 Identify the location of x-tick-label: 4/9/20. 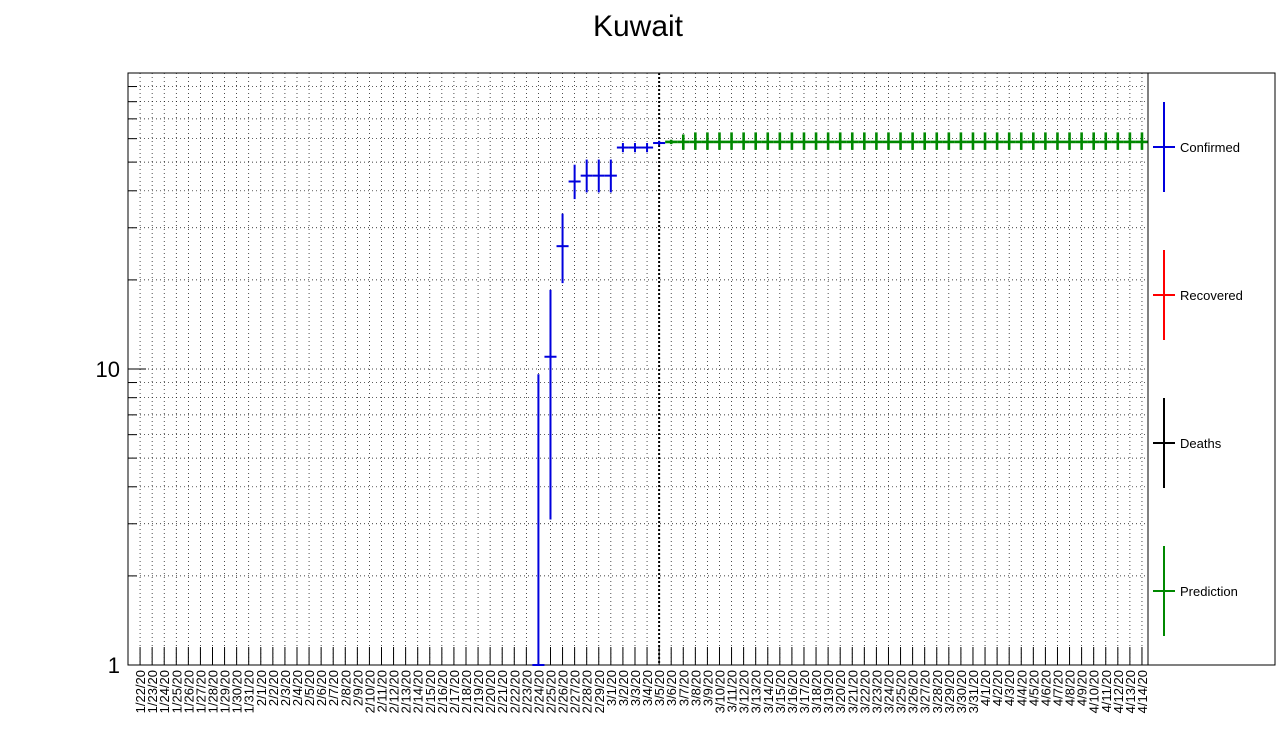
(1082, 688).